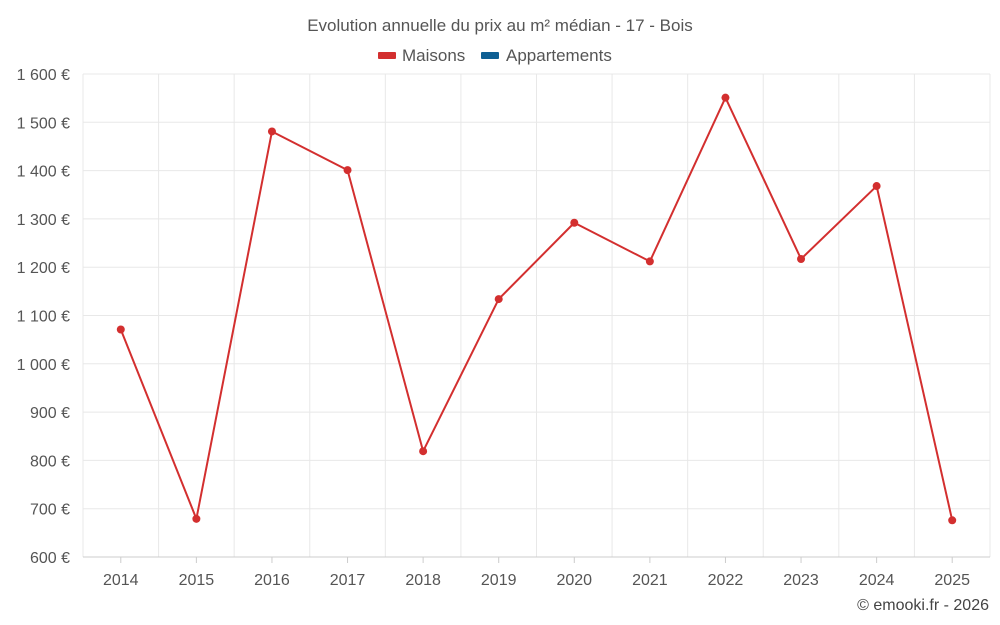 Image resolution: width=1000 pixels, height=625 pixels. Describe the element at coordinates (197, 580) in the screenshot. I see `x-tick-label: 2015` at that location.